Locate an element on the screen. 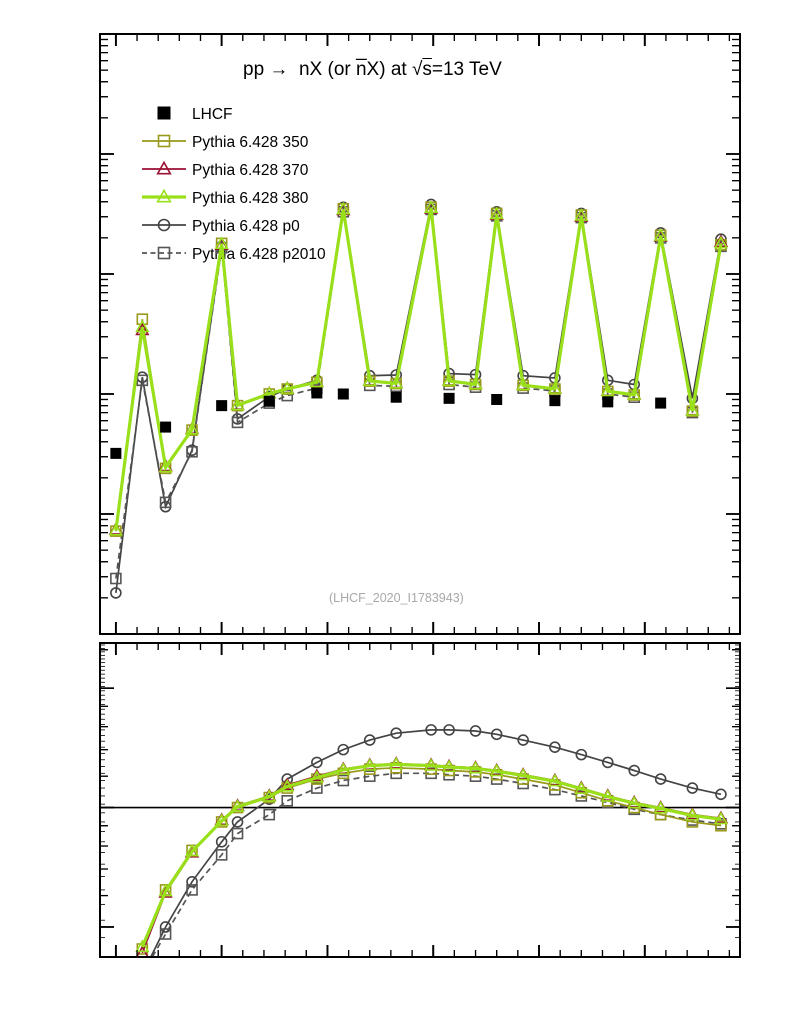 Image resolution: width=786 pixels, height=1024 pixels. legend-label-1: Pythia 6.428 350 is located at coordinates (250, 142).